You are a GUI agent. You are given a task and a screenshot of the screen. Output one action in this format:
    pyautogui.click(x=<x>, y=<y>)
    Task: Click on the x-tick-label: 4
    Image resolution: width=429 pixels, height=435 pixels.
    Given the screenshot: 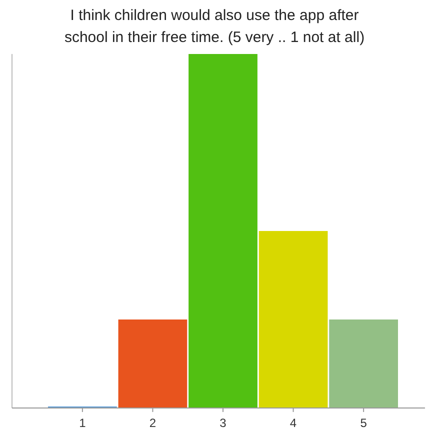 What is the action you would take?
    pyautogui.click(x=293, y=423)
    